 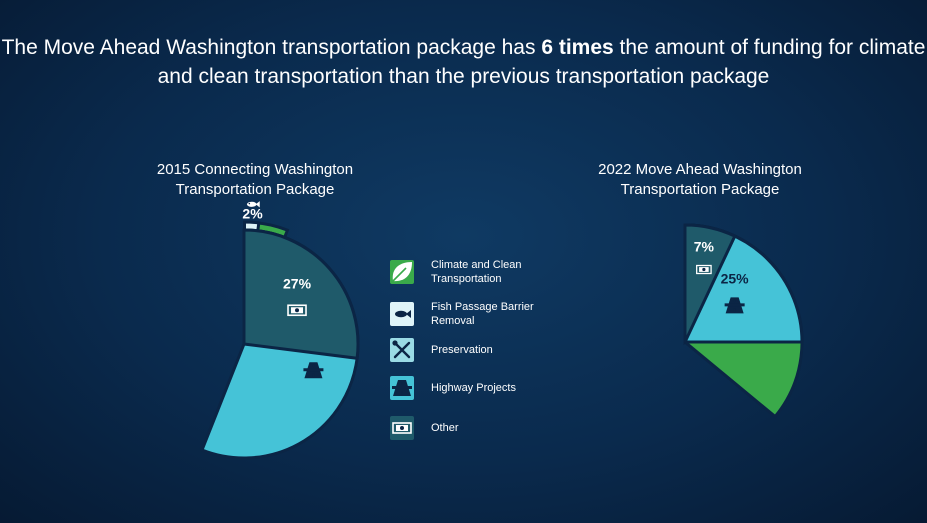 What do you see at coordinates (577, 47) in the screenshot?
I see `title-emphasis: 6 times` at bounding box center [577, 47].